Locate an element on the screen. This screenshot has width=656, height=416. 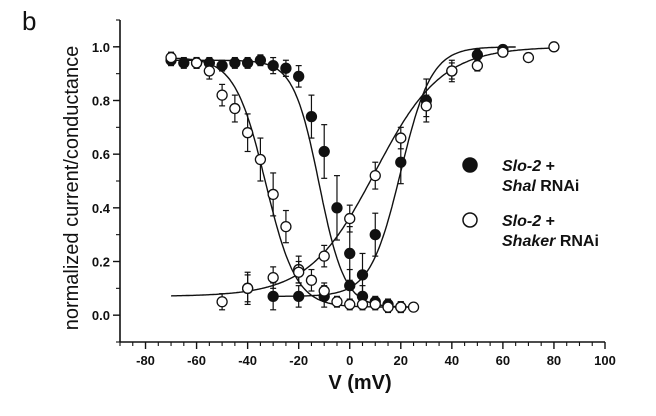
x-tick-label: 80 is located at coordinates (554, 360).